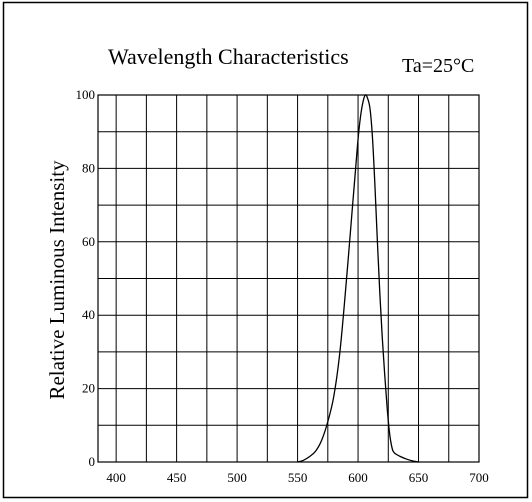 This screenshot has width=532, height=502. I want to click on x-tick-label: 500, so click(237, 477).